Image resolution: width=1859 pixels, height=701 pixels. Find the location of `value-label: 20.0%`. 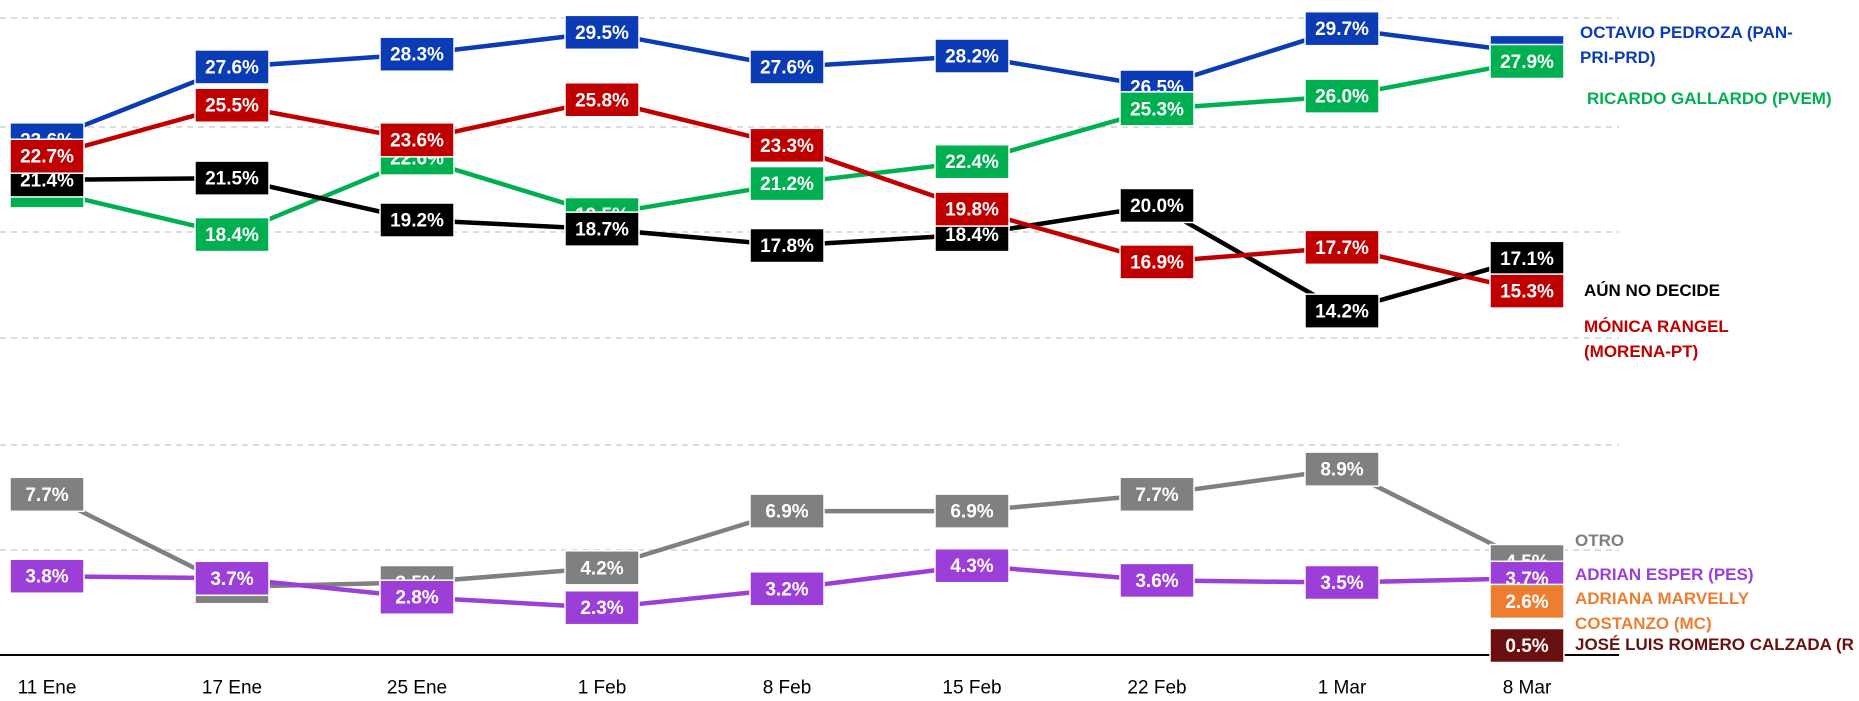

value-label: 20.0% is located at coordinates (1157, 206).